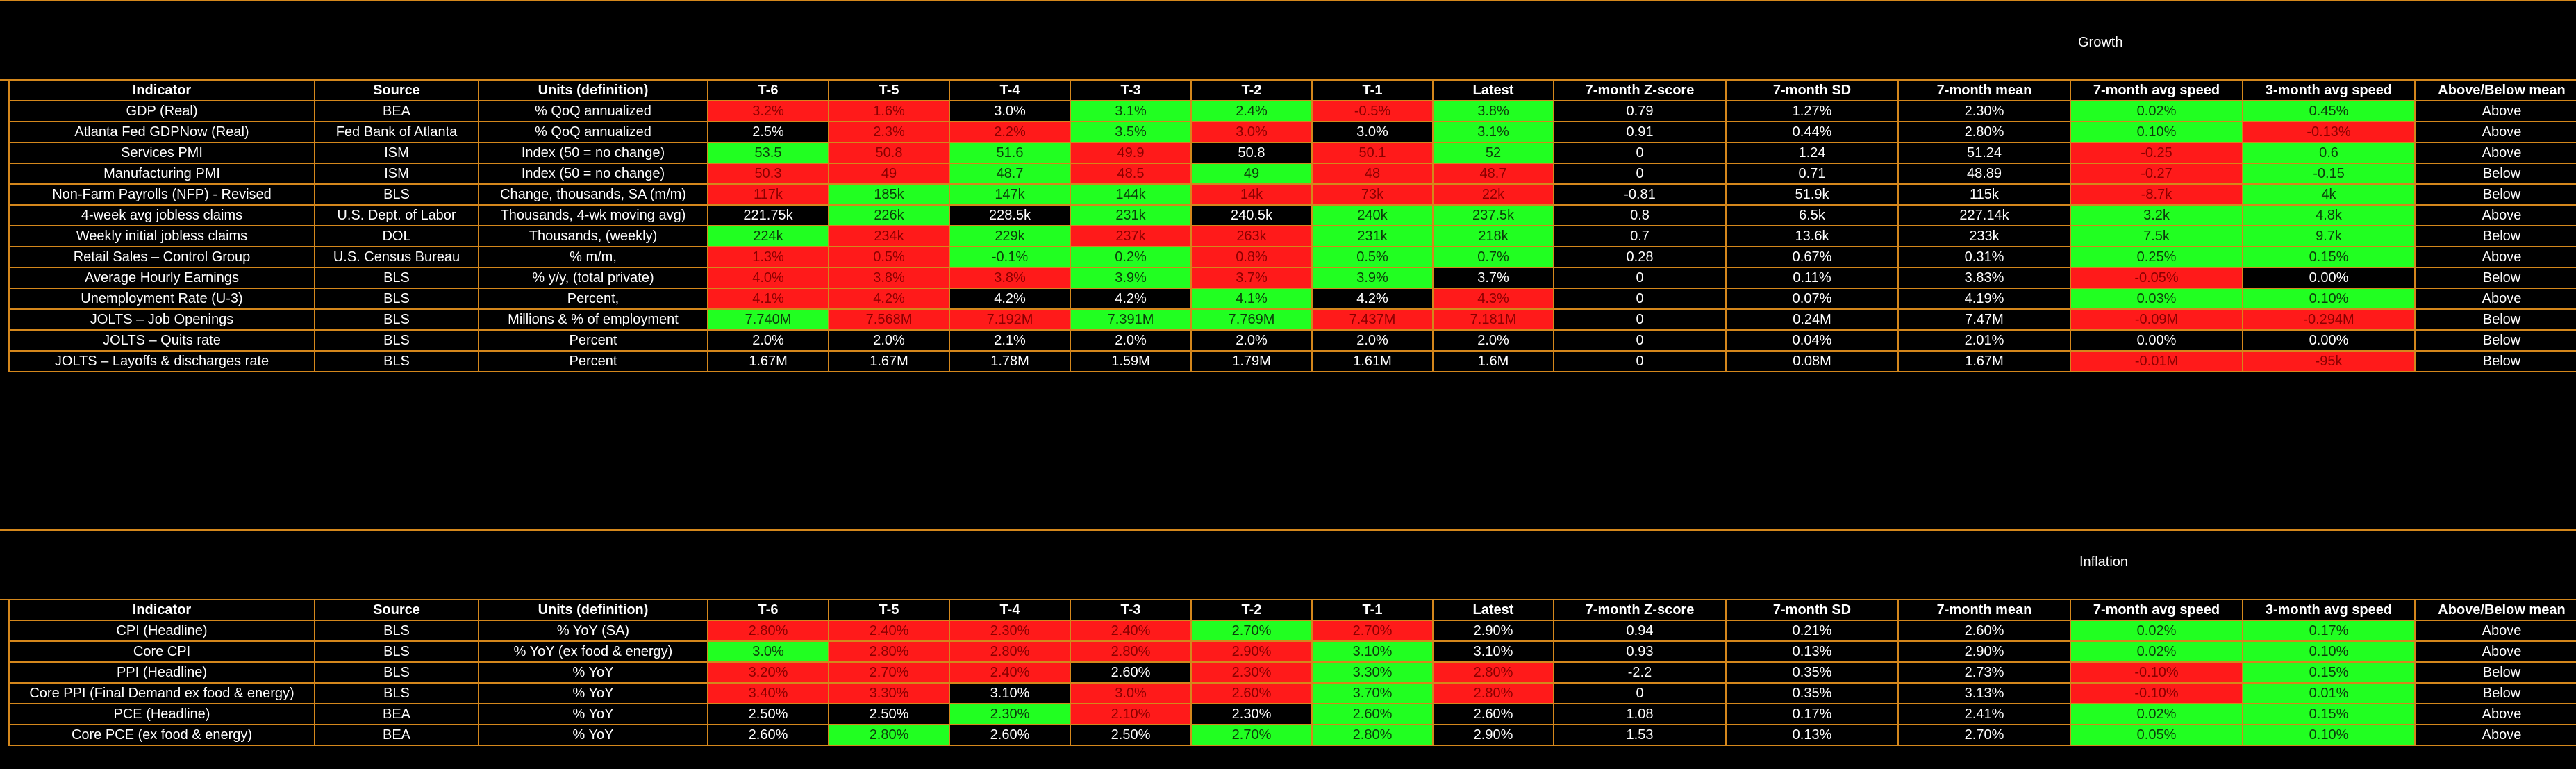  What do you see at coordinates (1251, 132) in the screenshot?
I see `cell-t-2: 3.0%` at bounding box center [1251, 132].